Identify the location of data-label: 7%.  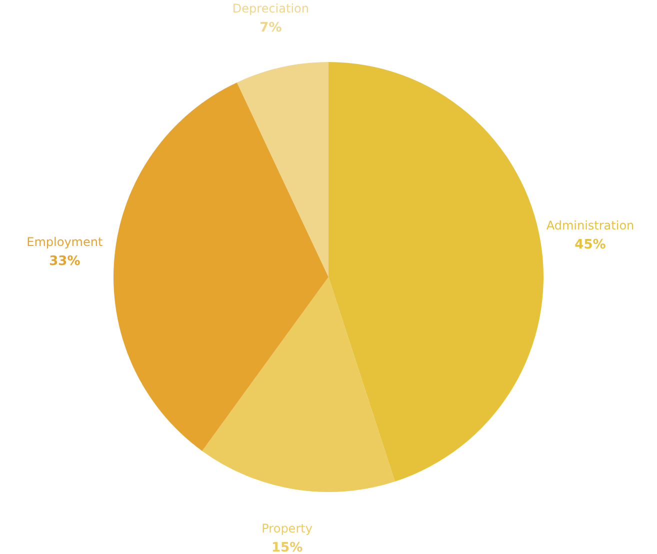
(271, 28).